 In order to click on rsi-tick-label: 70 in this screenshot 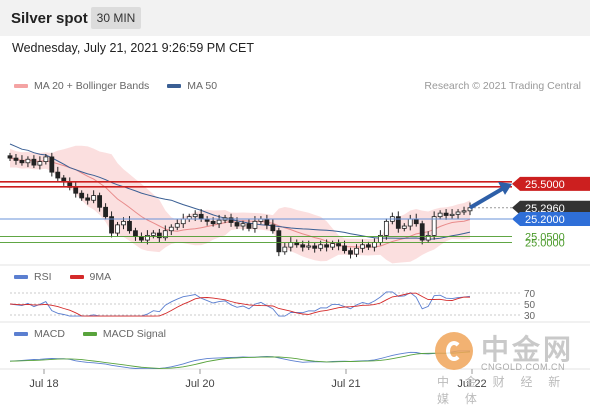, I will do `click(530, 294)`.